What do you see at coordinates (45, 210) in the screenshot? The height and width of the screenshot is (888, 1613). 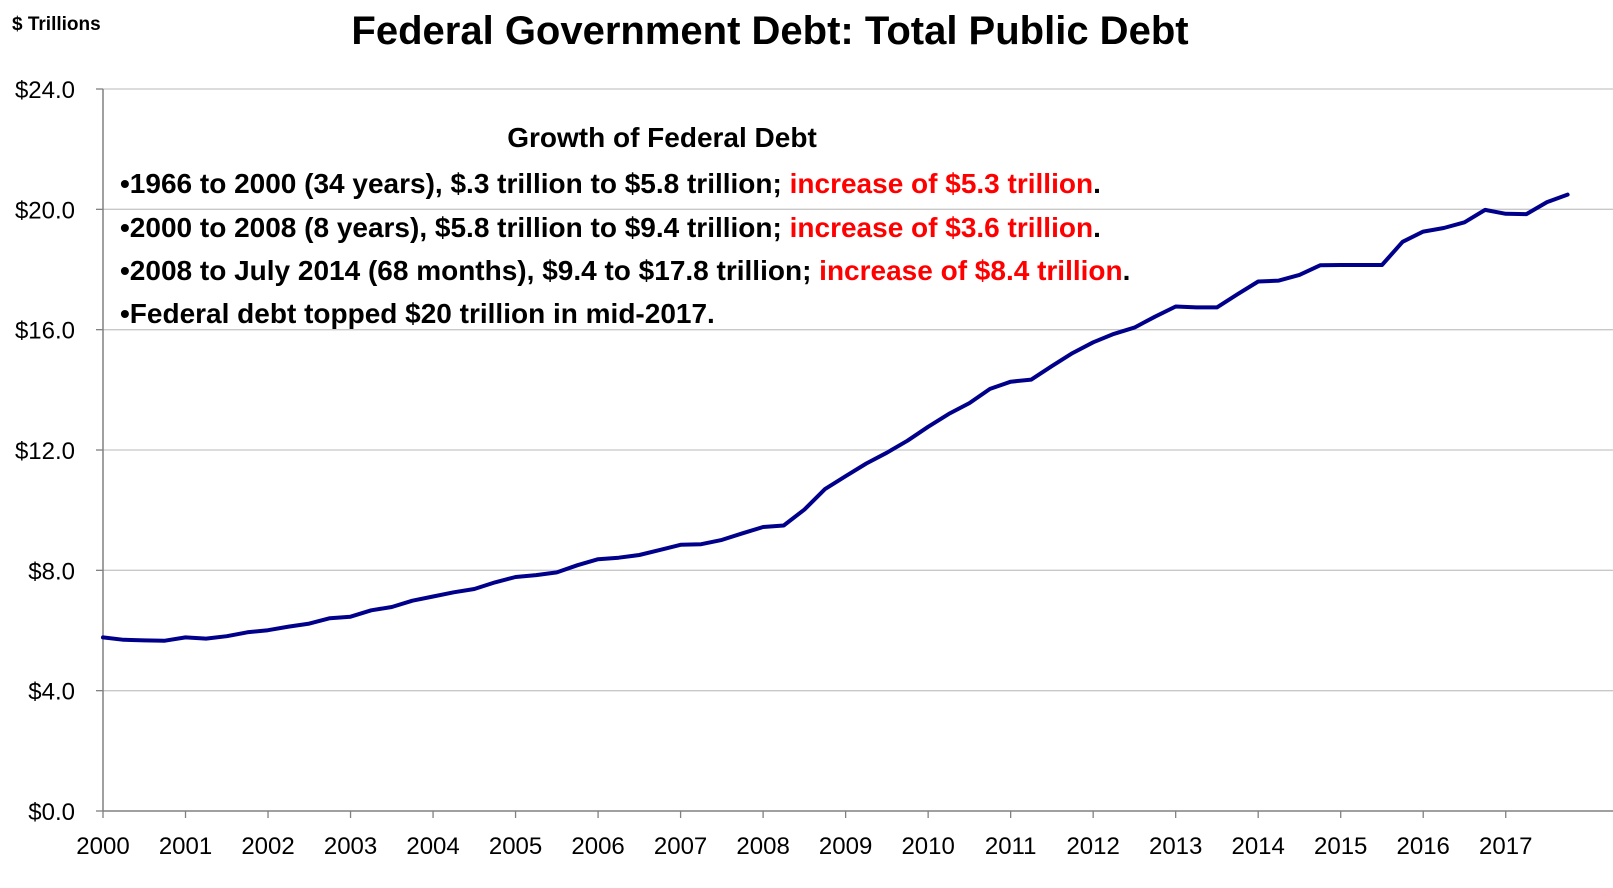 I see `y-tick-label: $20.0` at bounding box center [45, 210].